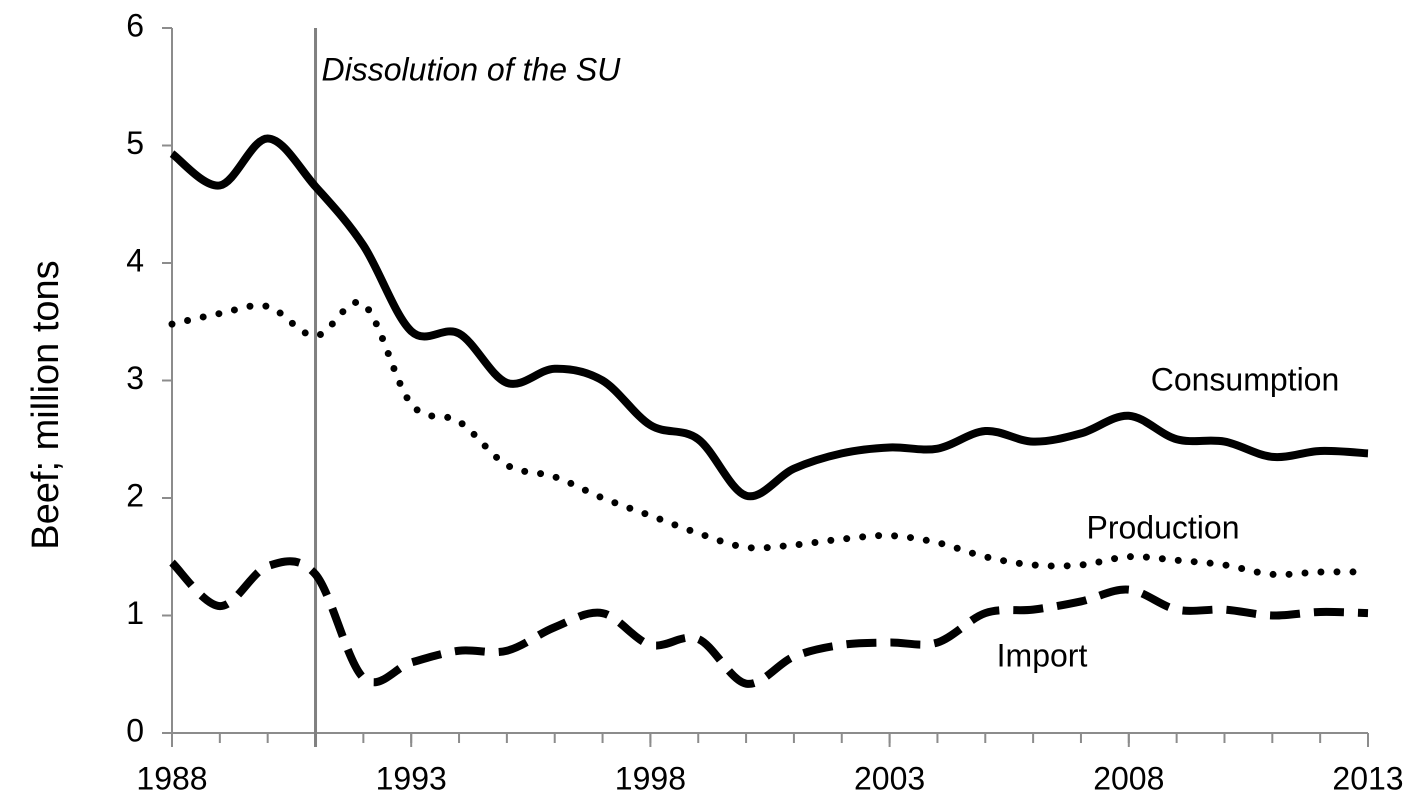 This screenshot has height=802, width=1422. I want to click on x-tick-label: 2003, so click(889, 778).